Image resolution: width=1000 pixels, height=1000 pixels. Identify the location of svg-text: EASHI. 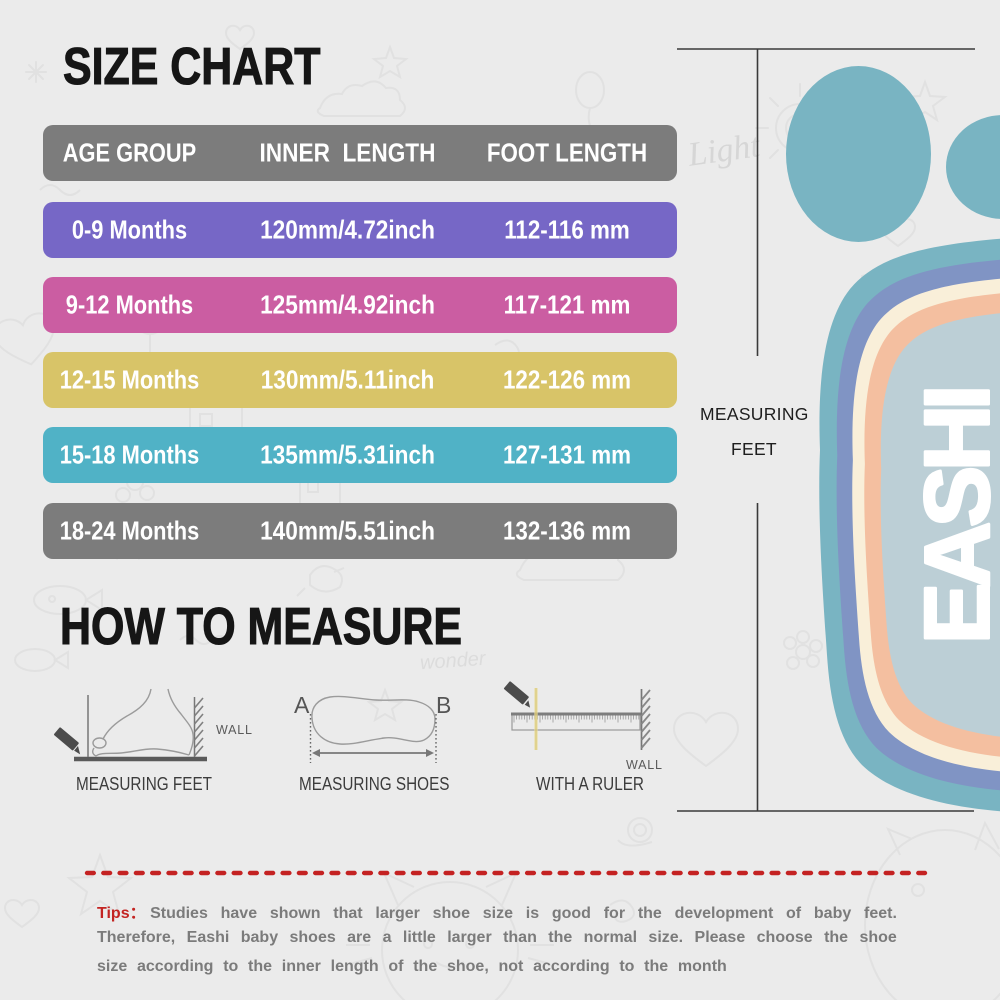
(953, 517).